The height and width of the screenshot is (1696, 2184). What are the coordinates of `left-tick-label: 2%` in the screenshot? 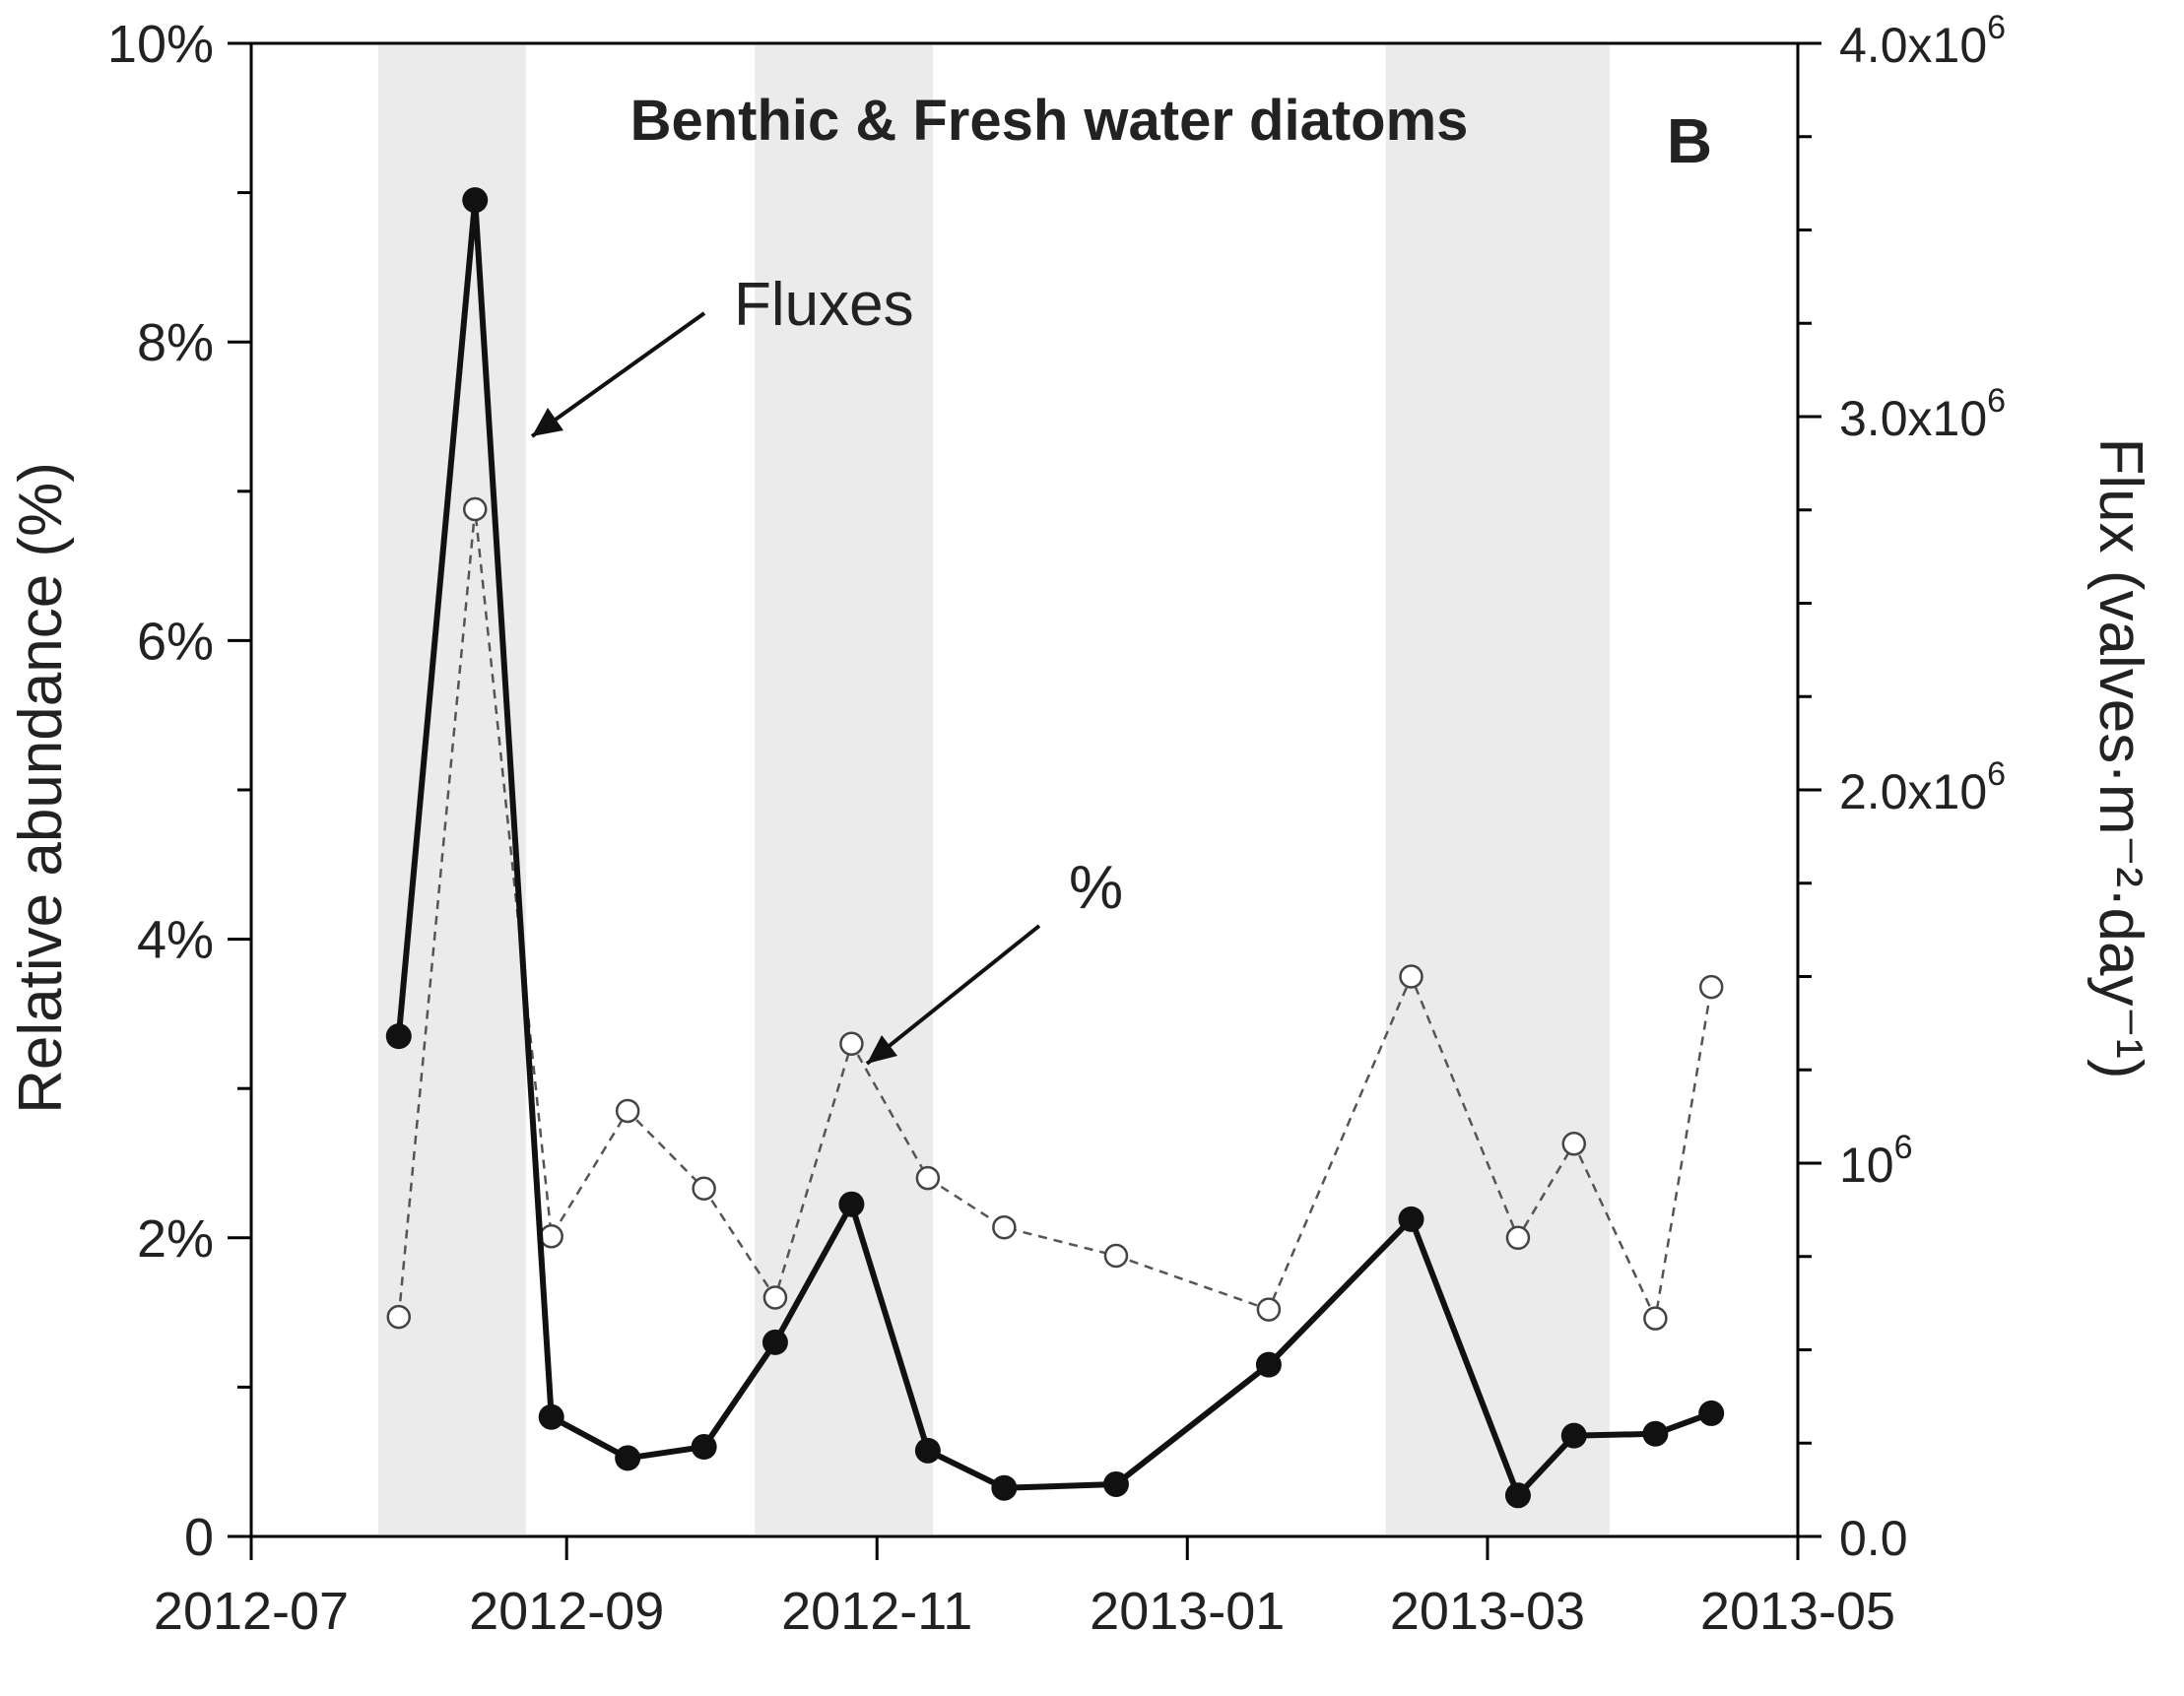 It's located at (175, 1239).